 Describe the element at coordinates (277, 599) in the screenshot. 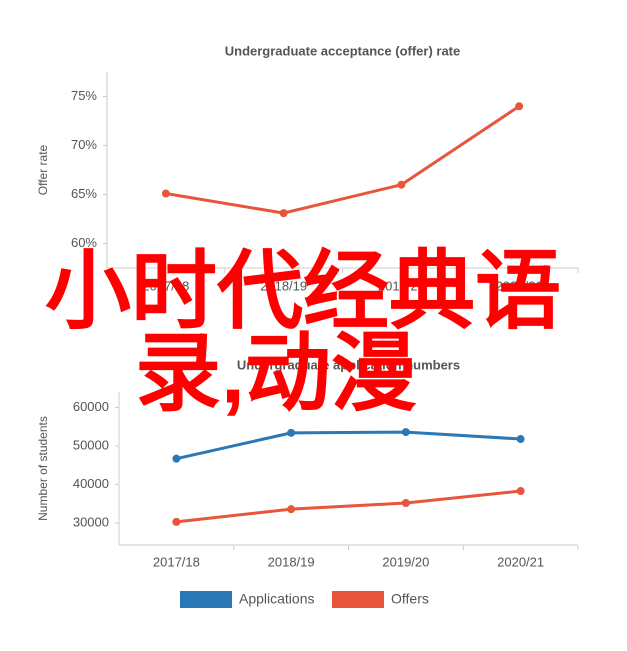

I see `legend-label: Applications` at that location.